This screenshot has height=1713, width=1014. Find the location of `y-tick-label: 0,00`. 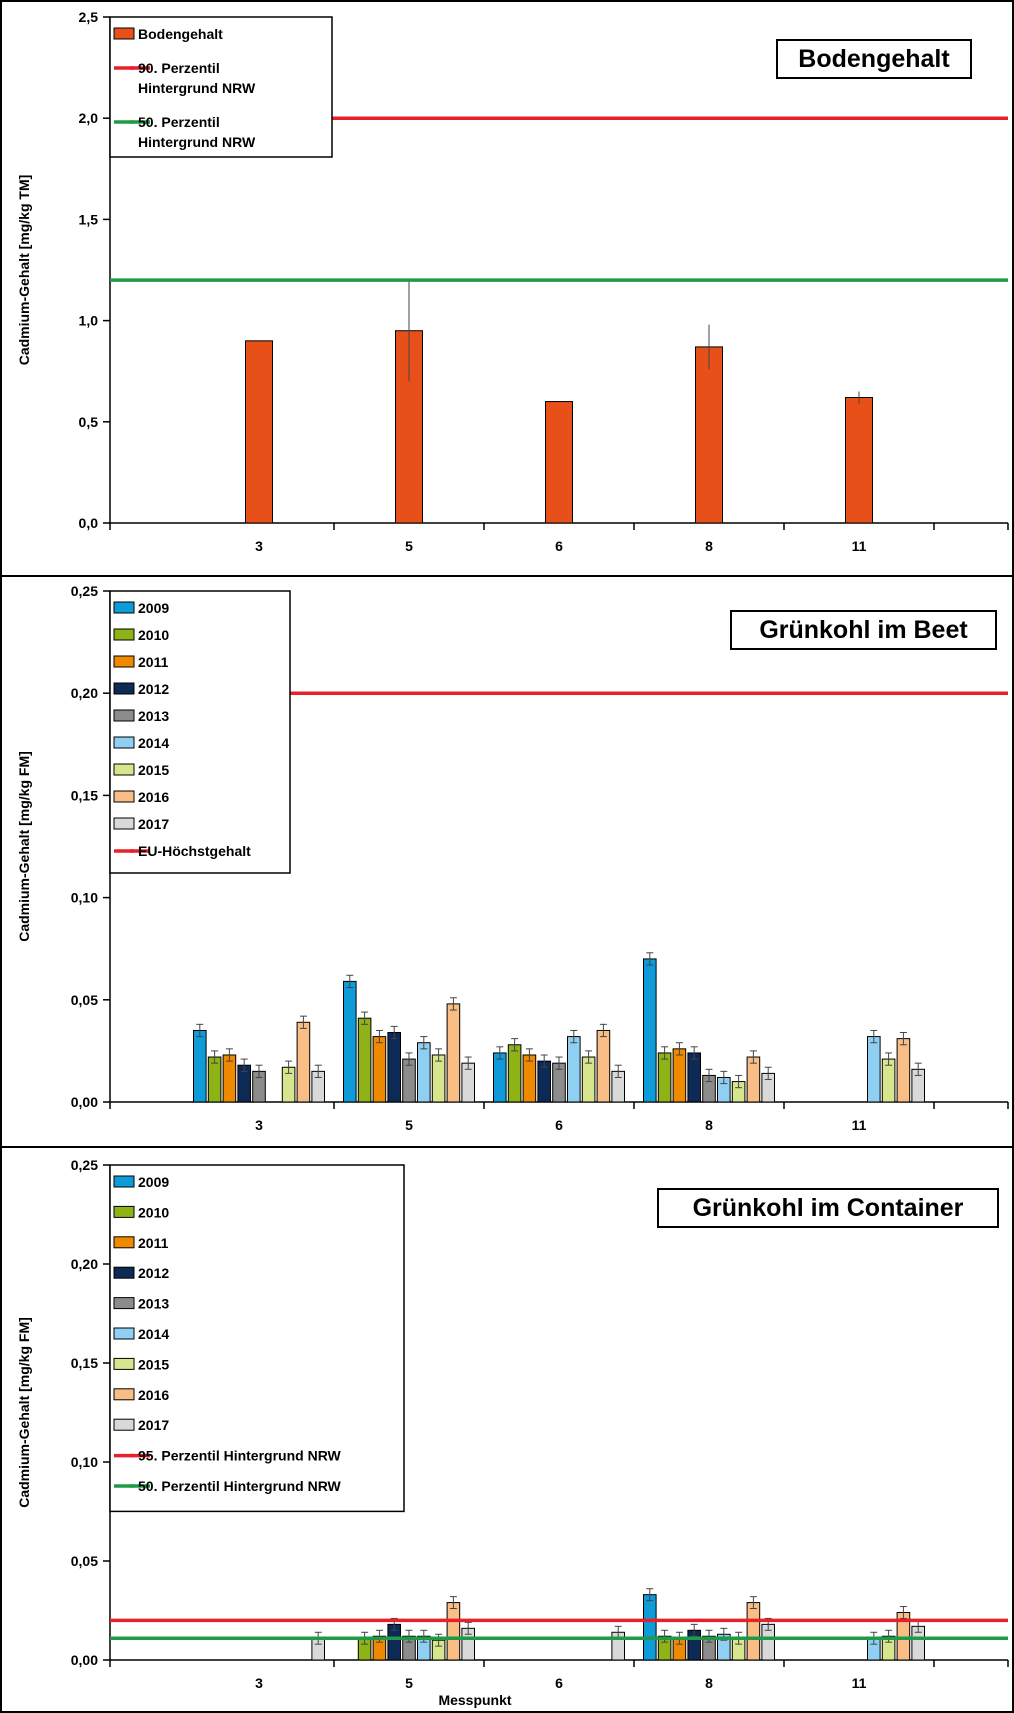

y-tick-label: 0,00 is located at coordinates (84, 1102).